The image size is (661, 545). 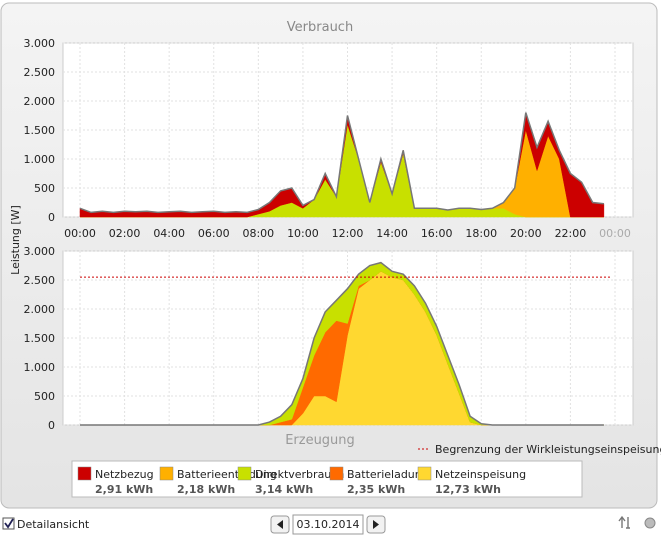 I want to click on date-field, so click(x=328, y=524).